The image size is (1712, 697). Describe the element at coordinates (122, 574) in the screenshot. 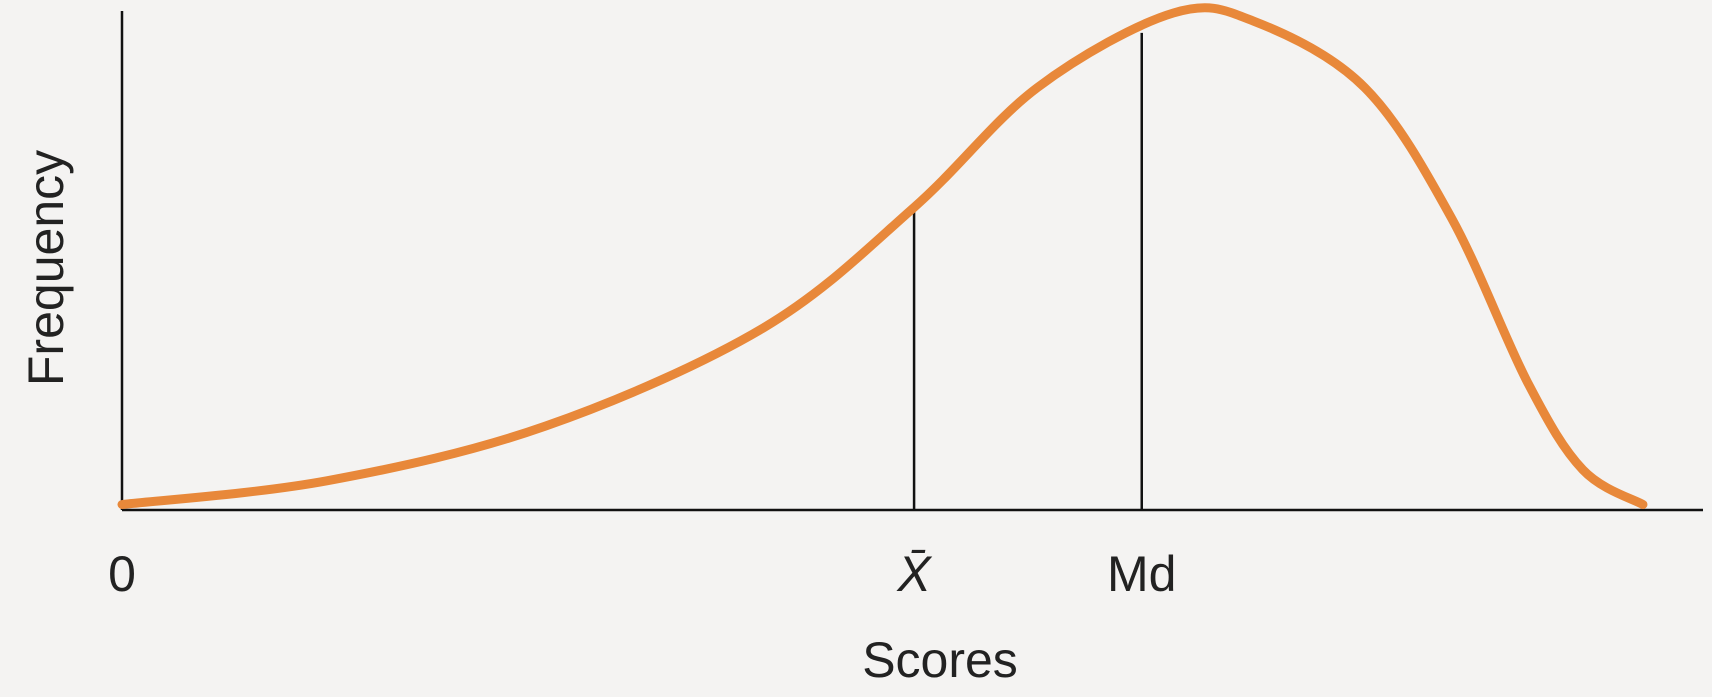

I see `x-tick-label: 0` at that location.